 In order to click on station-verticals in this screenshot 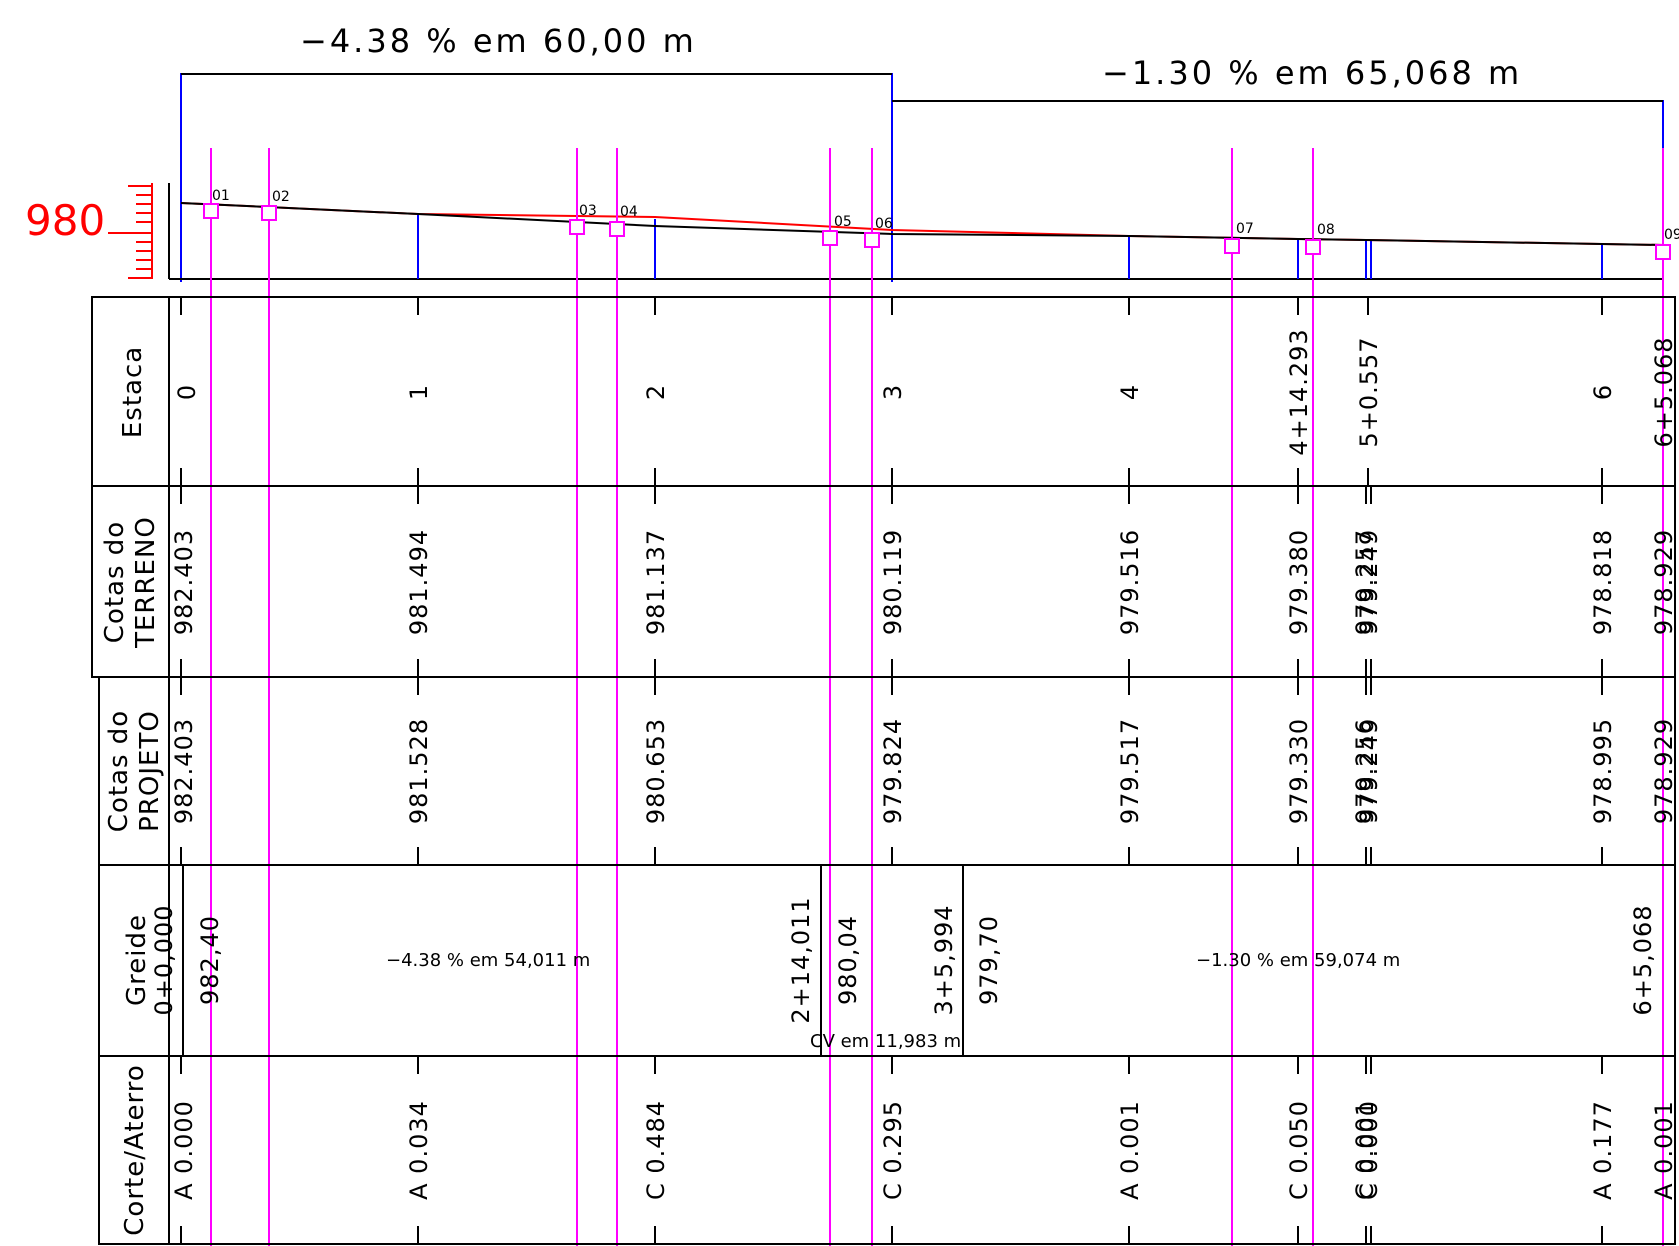, I will do `click(1010, 246)`.